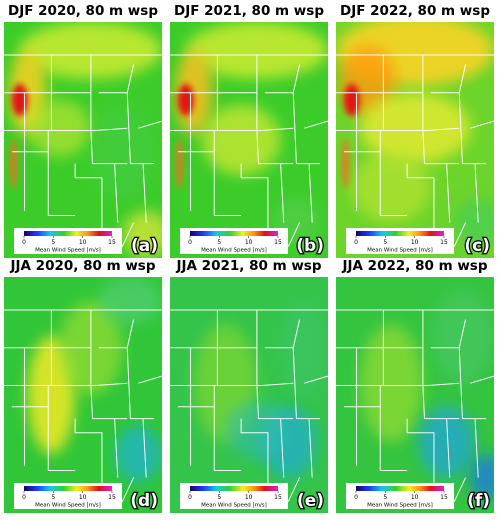 The image size is (500, 520). I want to click on panel-title: JJA 2022, 80 m wsp, so click(414, 266).